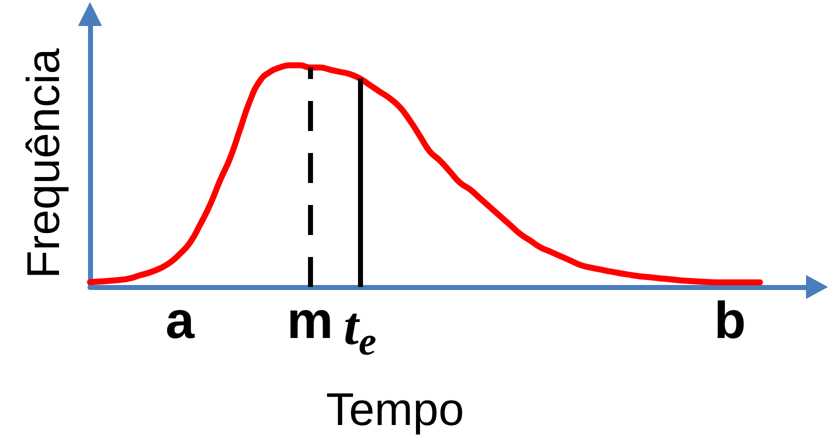  I want to click on x-tick-label: a, so click(181, 321).